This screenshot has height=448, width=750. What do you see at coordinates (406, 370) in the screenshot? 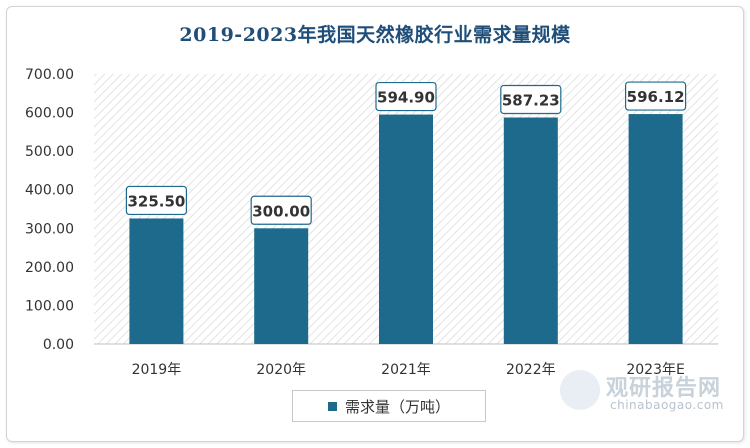
I see `x-tick-label: 2021年` at bounding box center [406, 370].